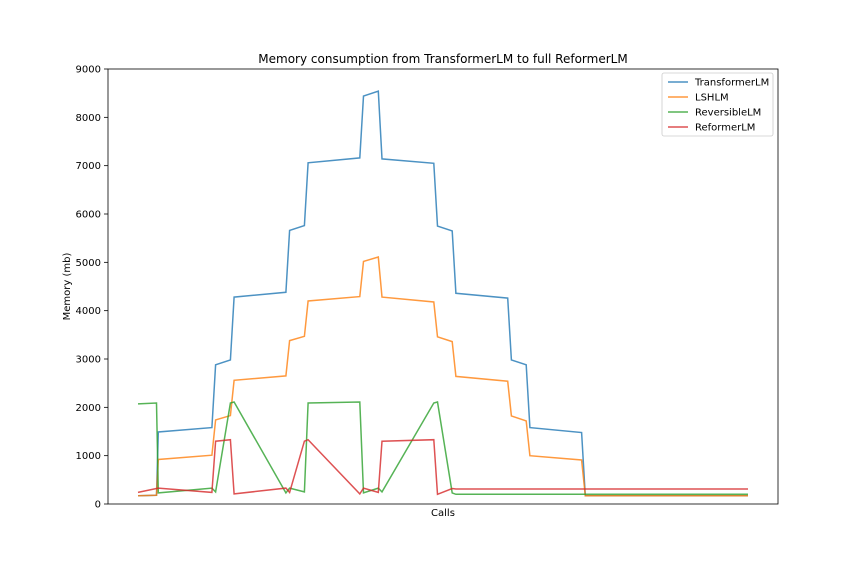 The width and height of the screenshot is (864, 576). Describe the element at coordinates (88, 215) in the screenshot. I see `y-tick-label: 6000` at that location.